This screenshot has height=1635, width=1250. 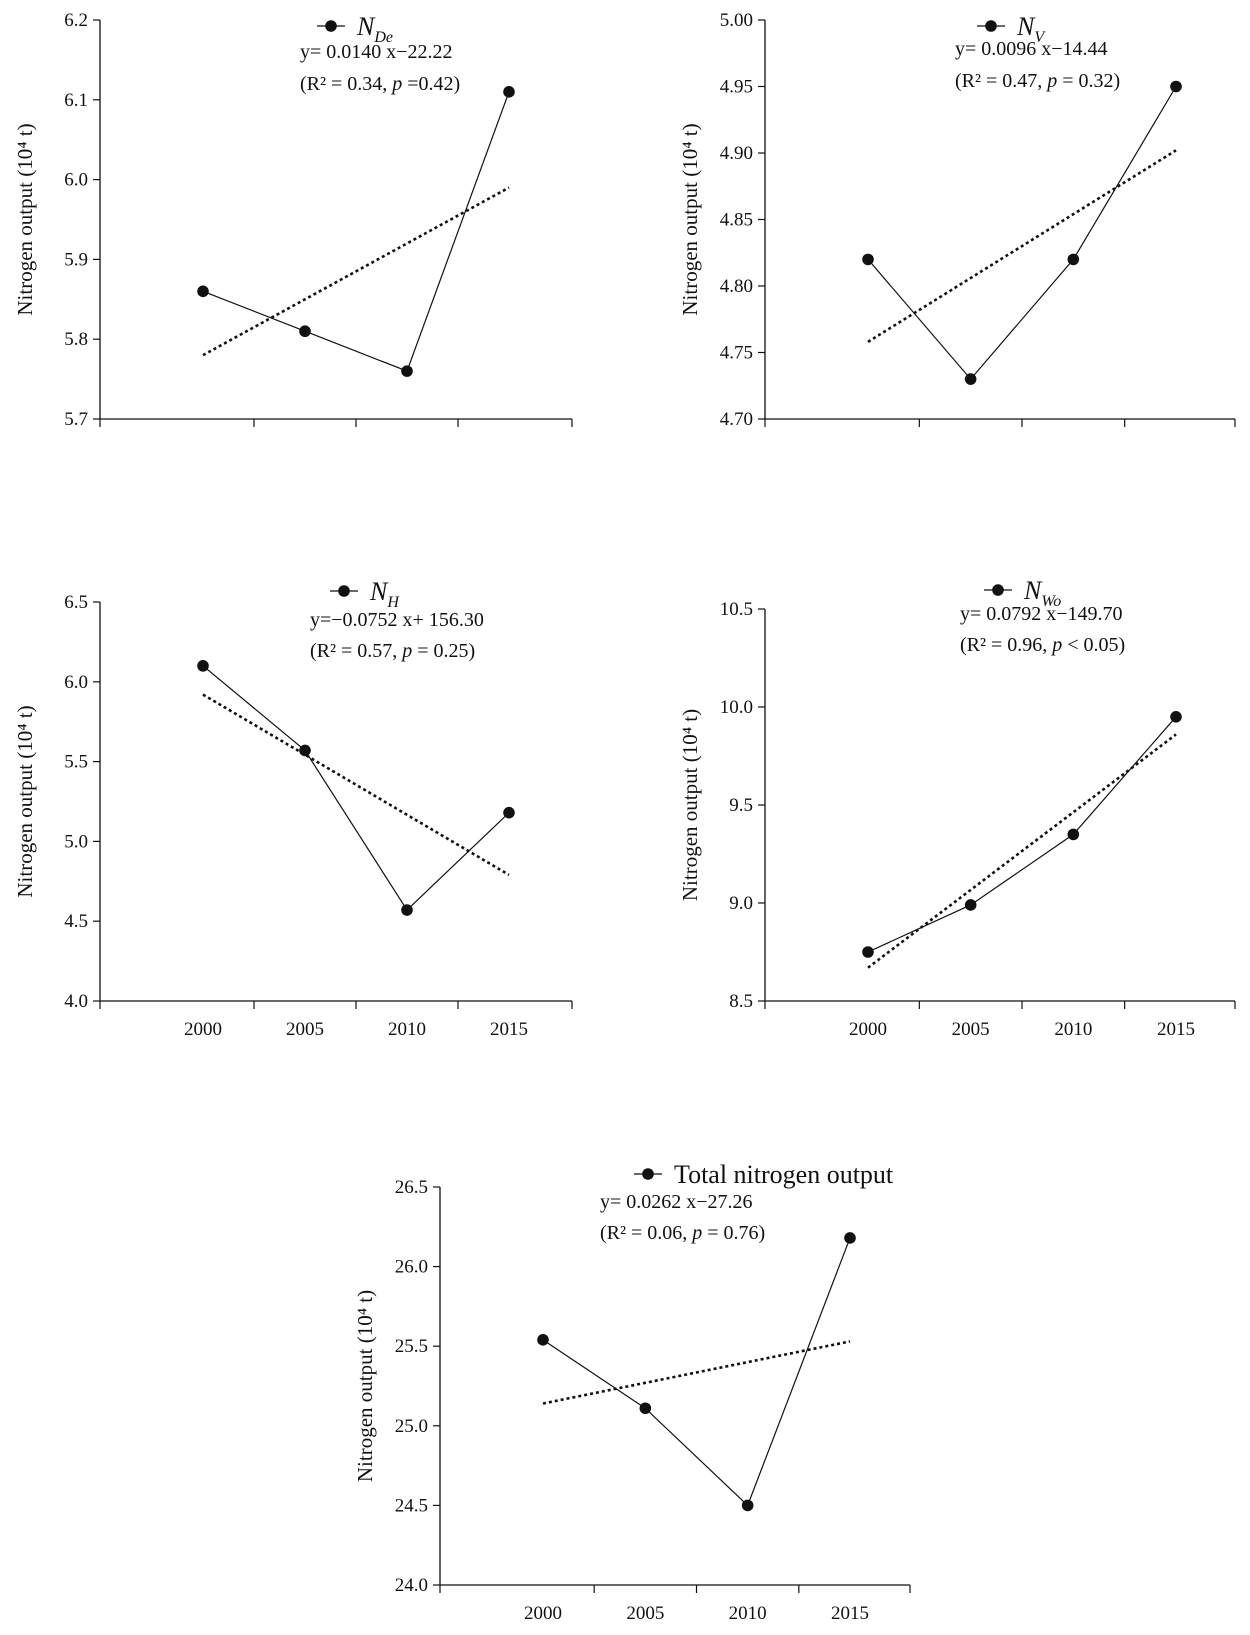 What do you see at coordinates (76, 602) in the screenshot?
I see `y-tick-label: 6.5` at bounding box center [76, 602].